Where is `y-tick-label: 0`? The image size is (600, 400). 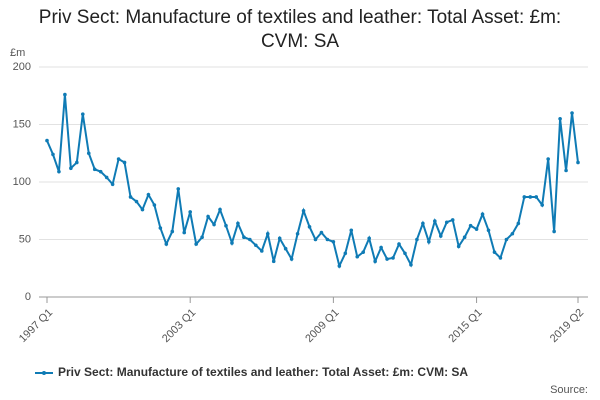
y-tick-label: 0 is located at coordinates (28, 297).